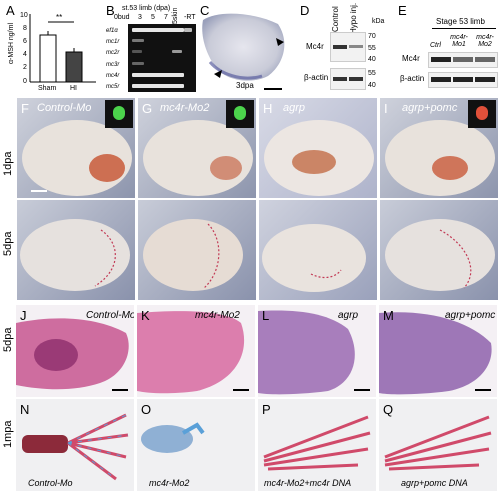 The width and height of the screenshot is (500, 492). Describe the element at coordinates (438, 445) in the screenshot. I see `panel-q-skeleton: Q agrp+pomc DNA` at that location.